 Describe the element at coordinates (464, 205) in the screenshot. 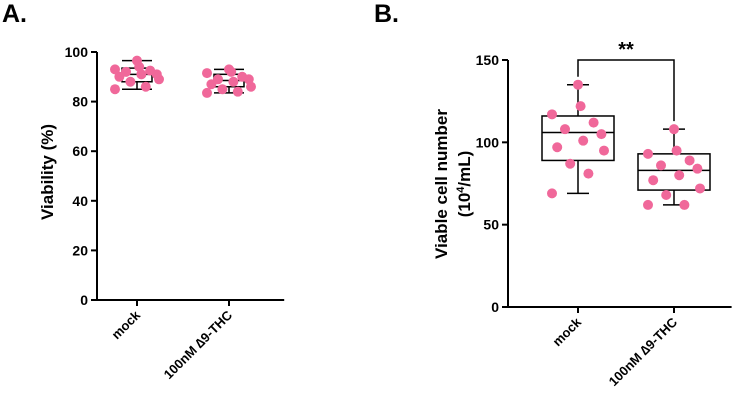

I see `panel-b-ylabel-unit-prefix: (10` at that location.